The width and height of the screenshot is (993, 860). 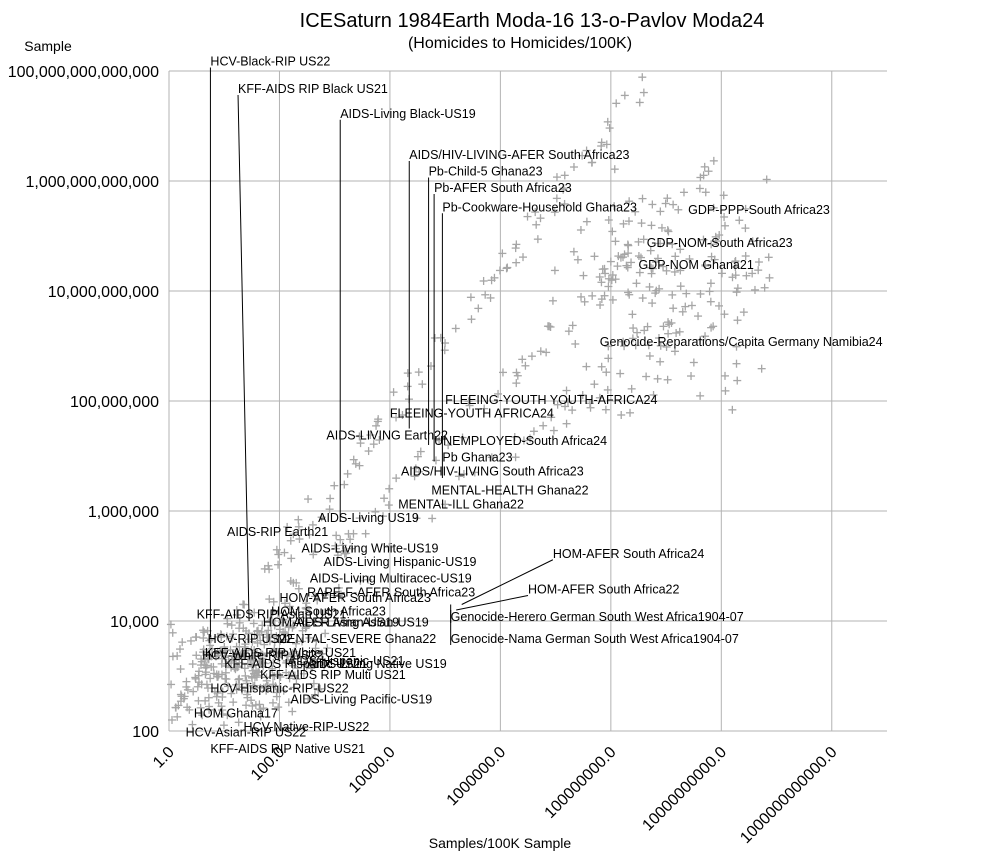 What do you see at coordinates (331, 623) in the screenshot?
I see `annotation-label: HOM-AFER Asian-US19` at bounding box center [331, 623].